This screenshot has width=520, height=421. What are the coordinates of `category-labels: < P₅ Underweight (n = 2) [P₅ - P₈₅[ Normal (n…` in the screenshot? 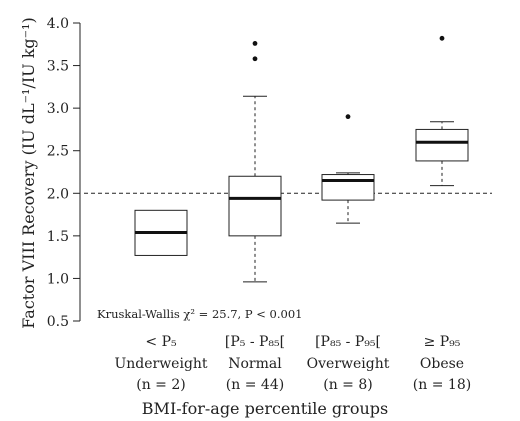 It's located at (292, 363).